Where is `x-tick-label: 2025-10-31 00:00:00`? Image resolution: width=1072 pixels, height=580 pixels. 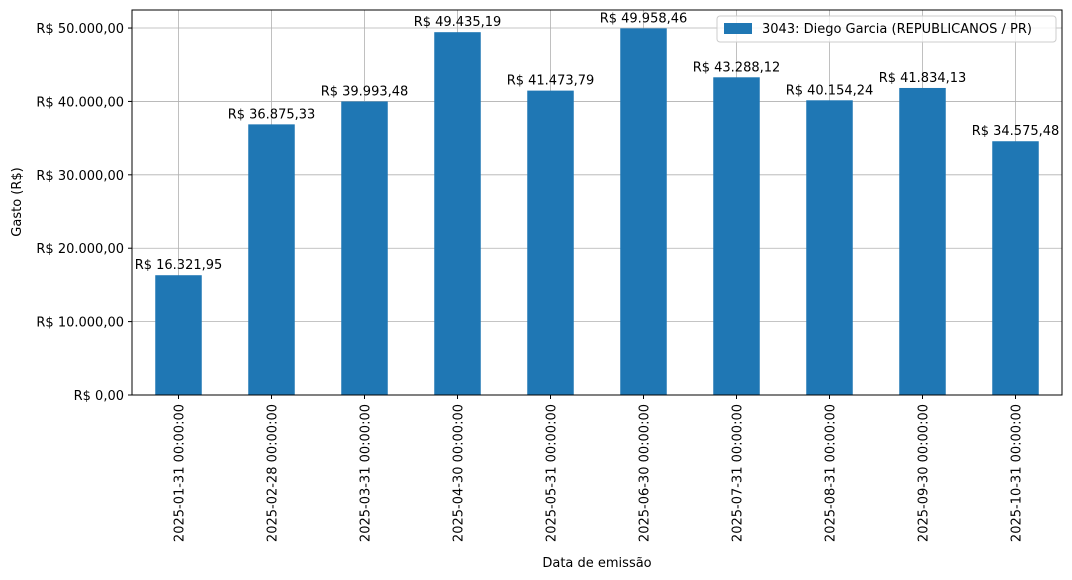
x-tick-label: 2025-10-31 00:00:00 is located at coordinates (1017, 473).